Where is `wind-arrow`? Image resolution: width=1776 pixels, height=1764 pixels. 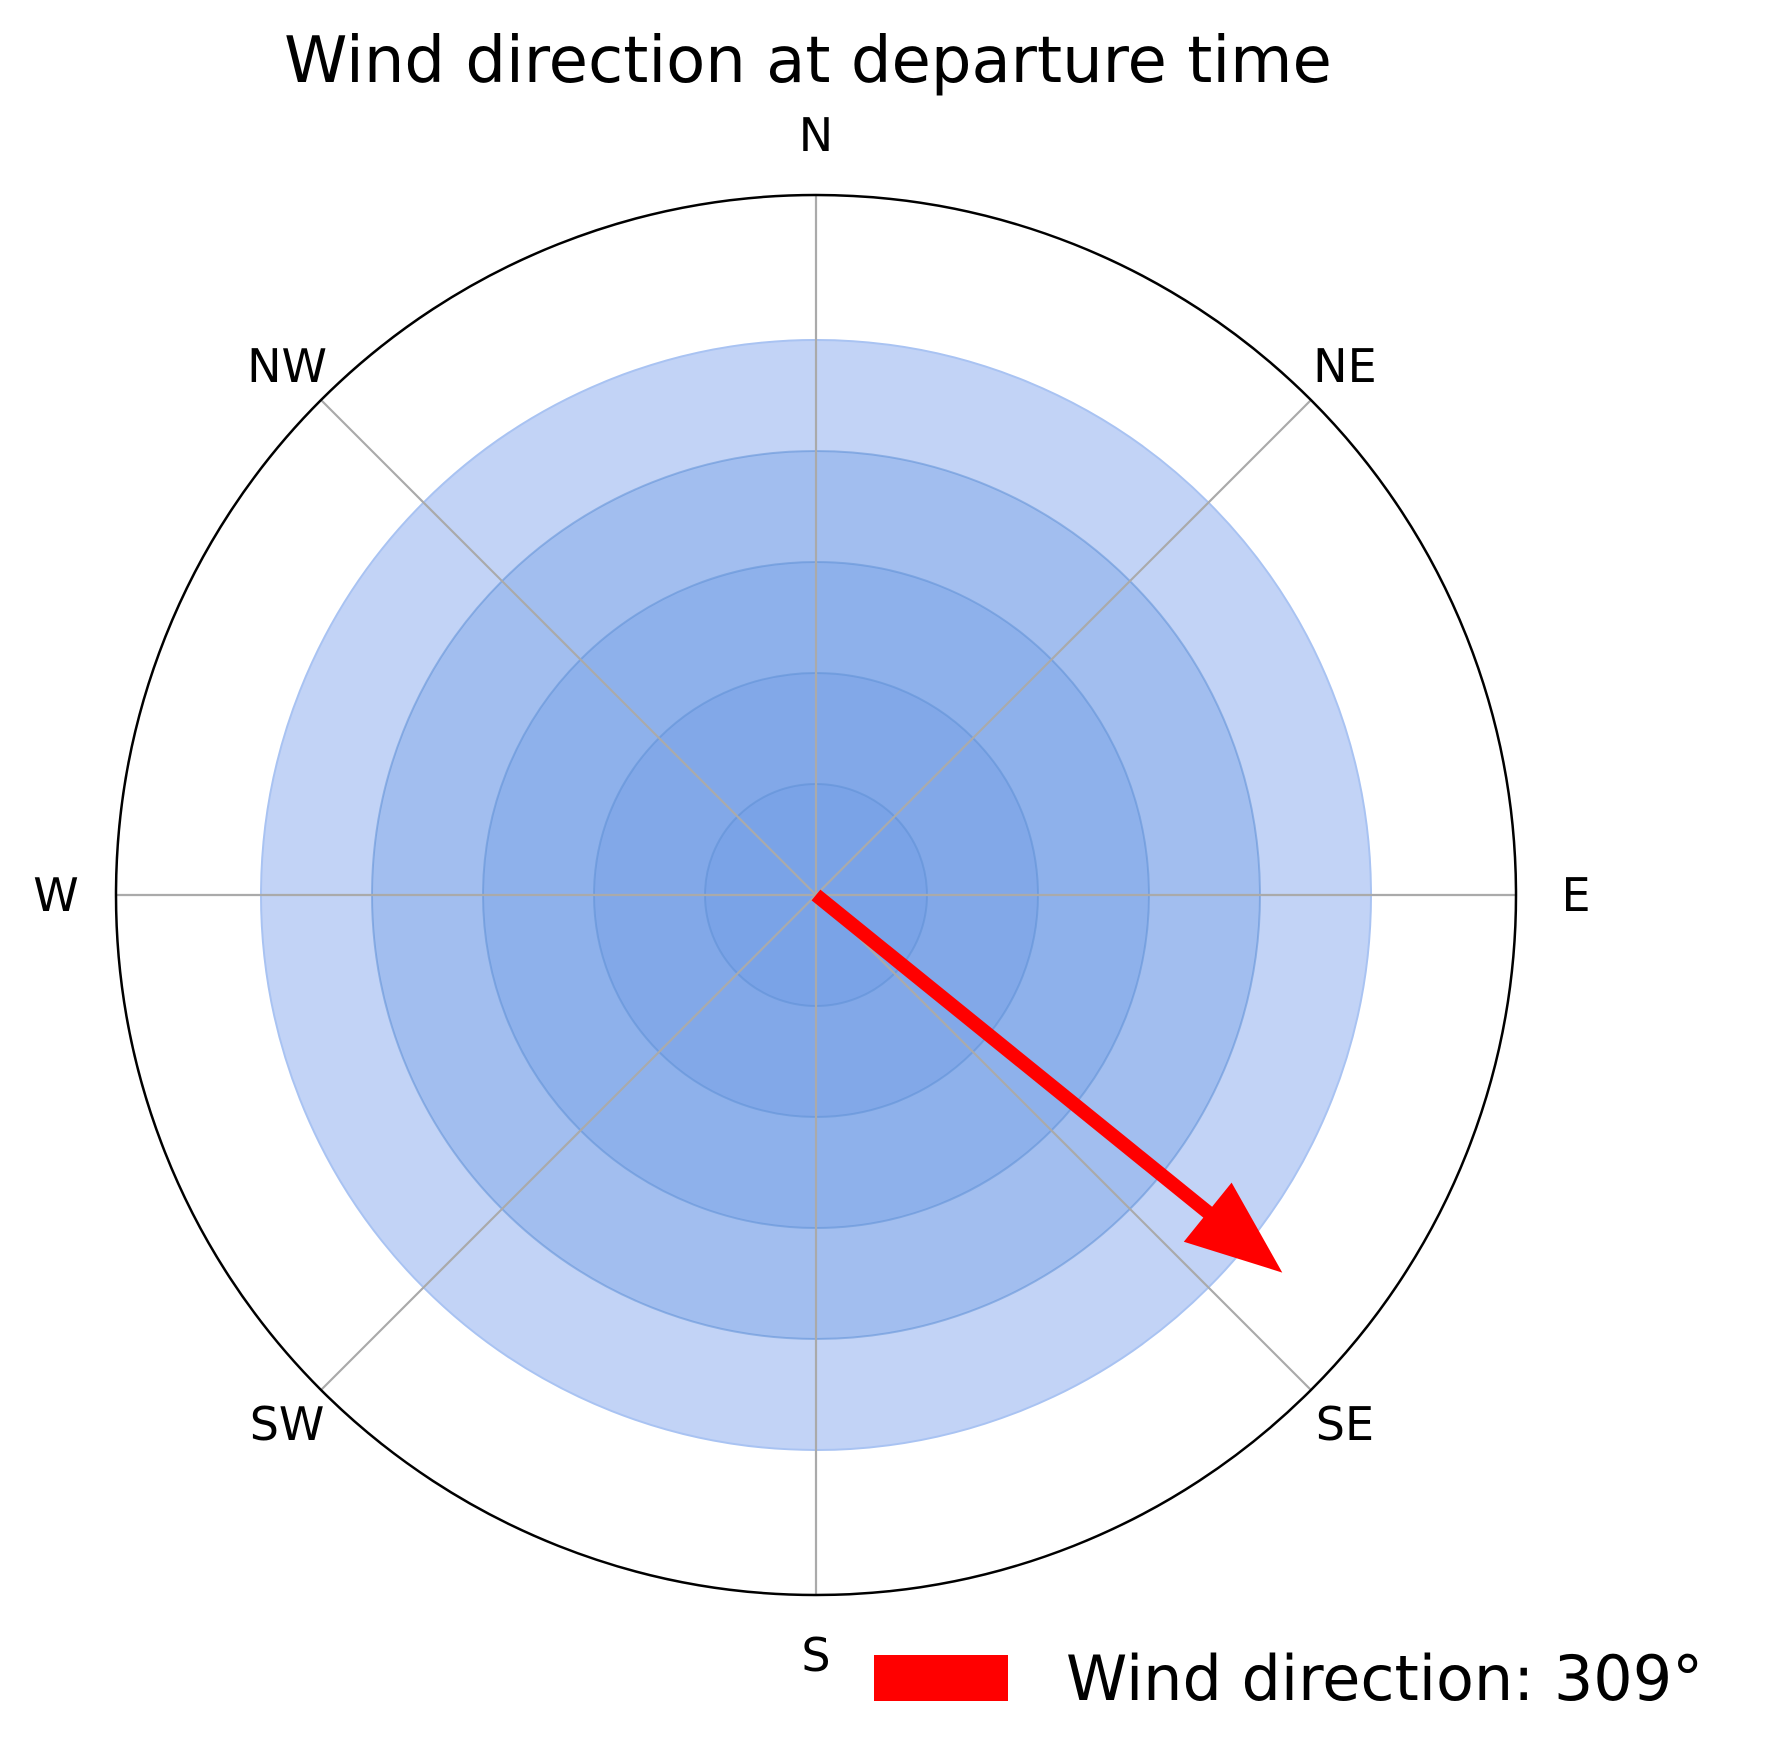
wind-arrow is located at coordinates (1047, 1081).